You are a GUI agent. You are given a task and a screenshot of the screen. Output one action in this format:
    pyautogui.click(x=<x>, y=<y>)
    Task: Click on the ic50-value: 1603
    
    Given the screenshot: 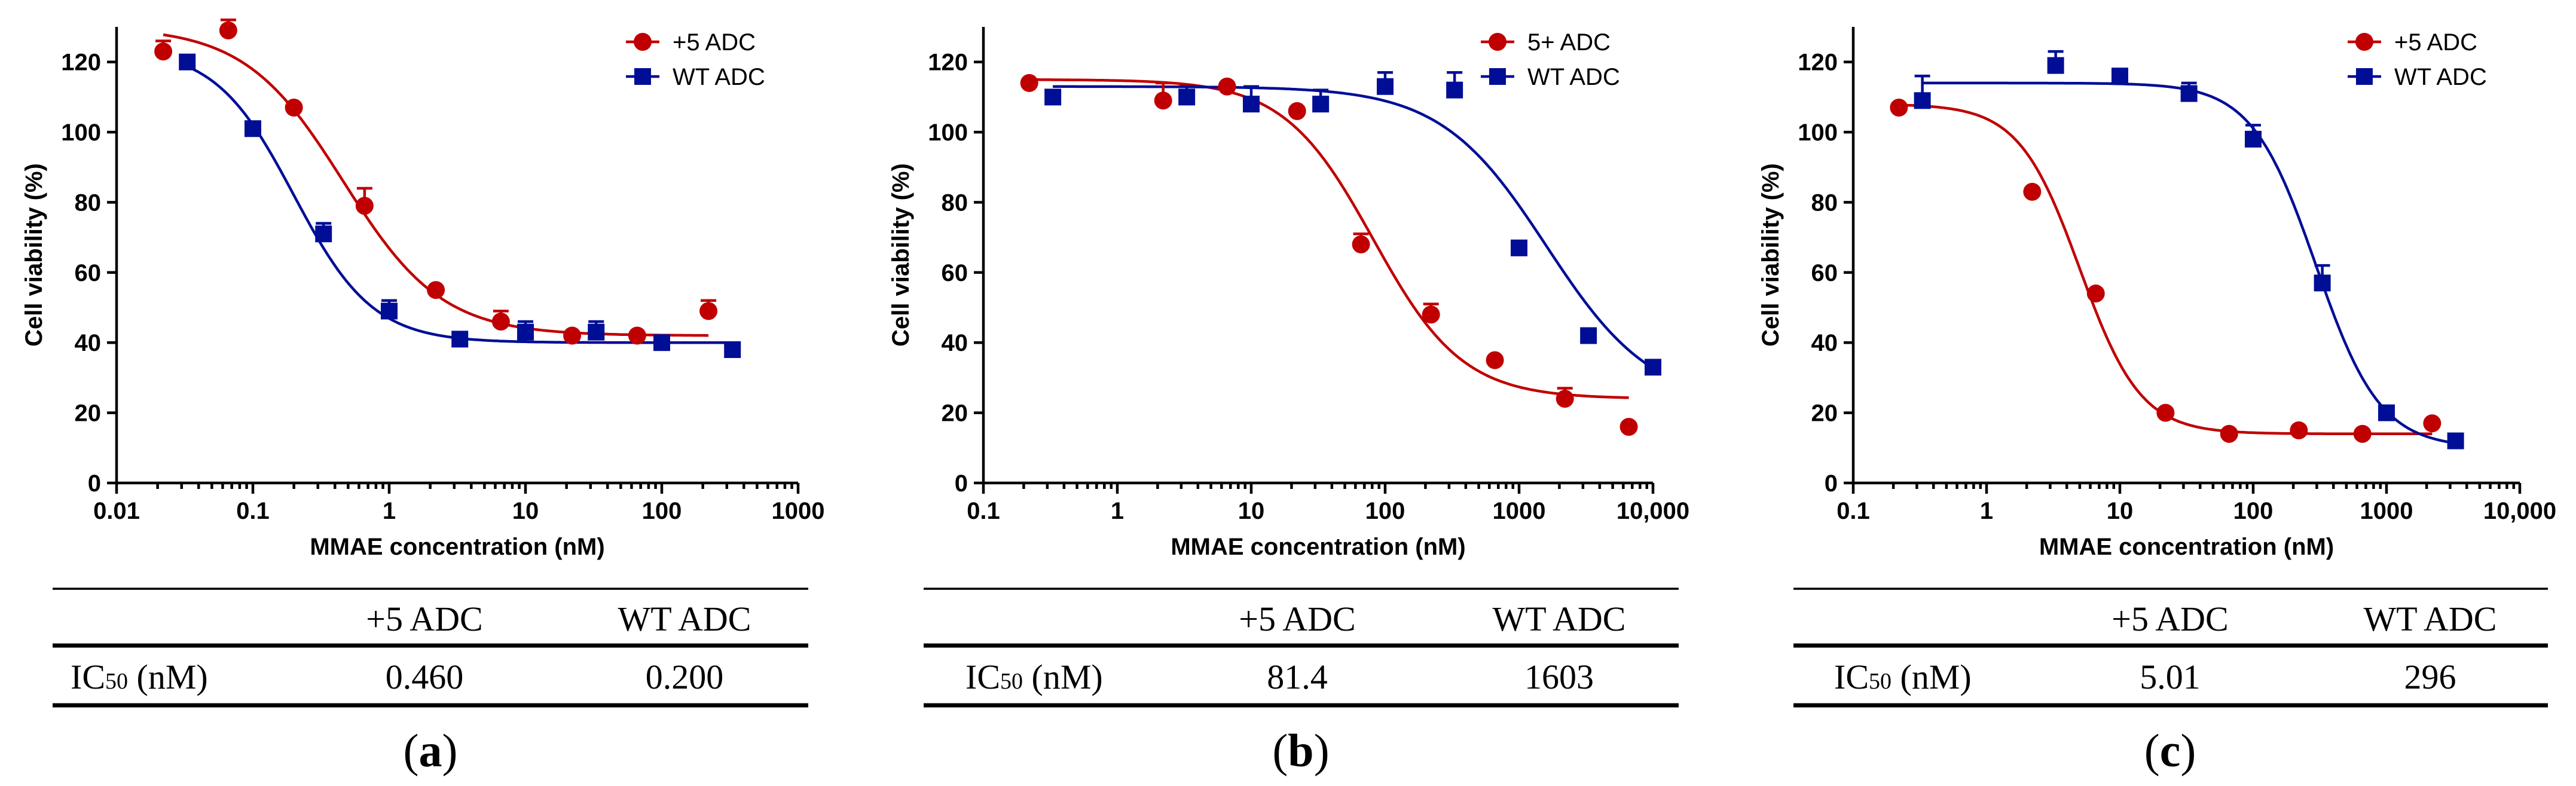 What is the action you would take?
    pyautogui.click(x=1559, y=677)
    